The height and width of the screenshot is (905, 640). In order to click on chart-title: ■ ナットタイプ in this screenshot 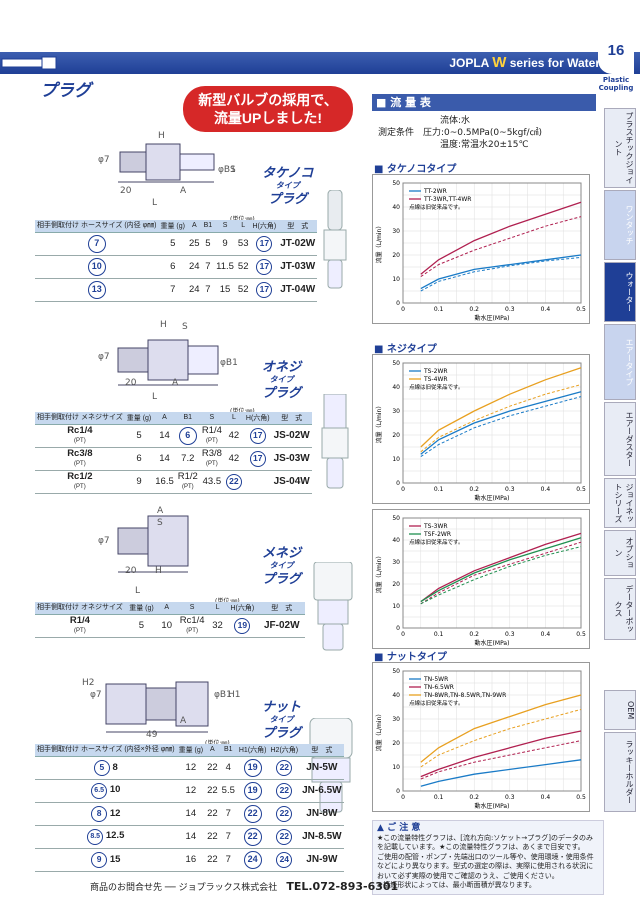, I will do `click(410, 657)`.